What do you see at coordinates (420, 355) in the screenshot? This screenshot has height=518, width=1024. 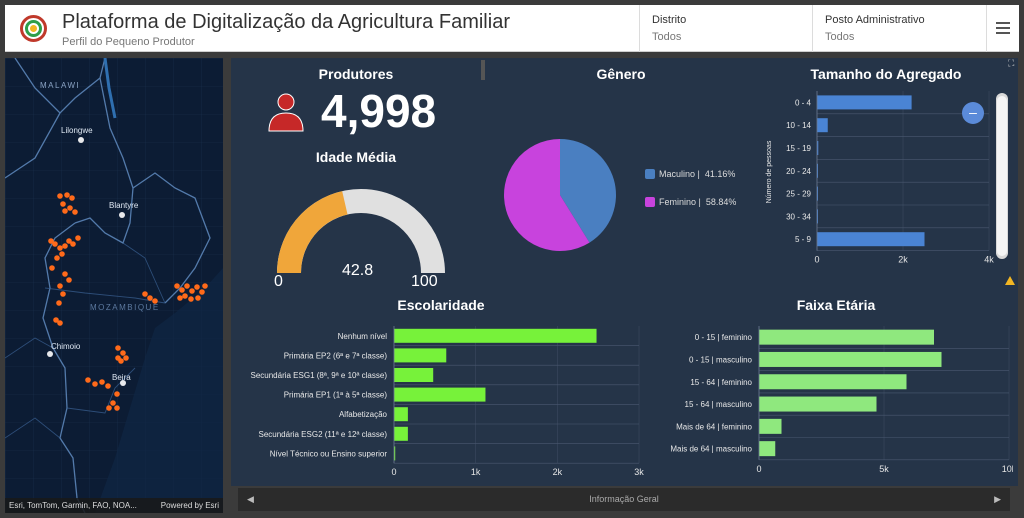 I see `bar-primaria-ep2-6-e-7-classe` at bounding box center [420, 355].